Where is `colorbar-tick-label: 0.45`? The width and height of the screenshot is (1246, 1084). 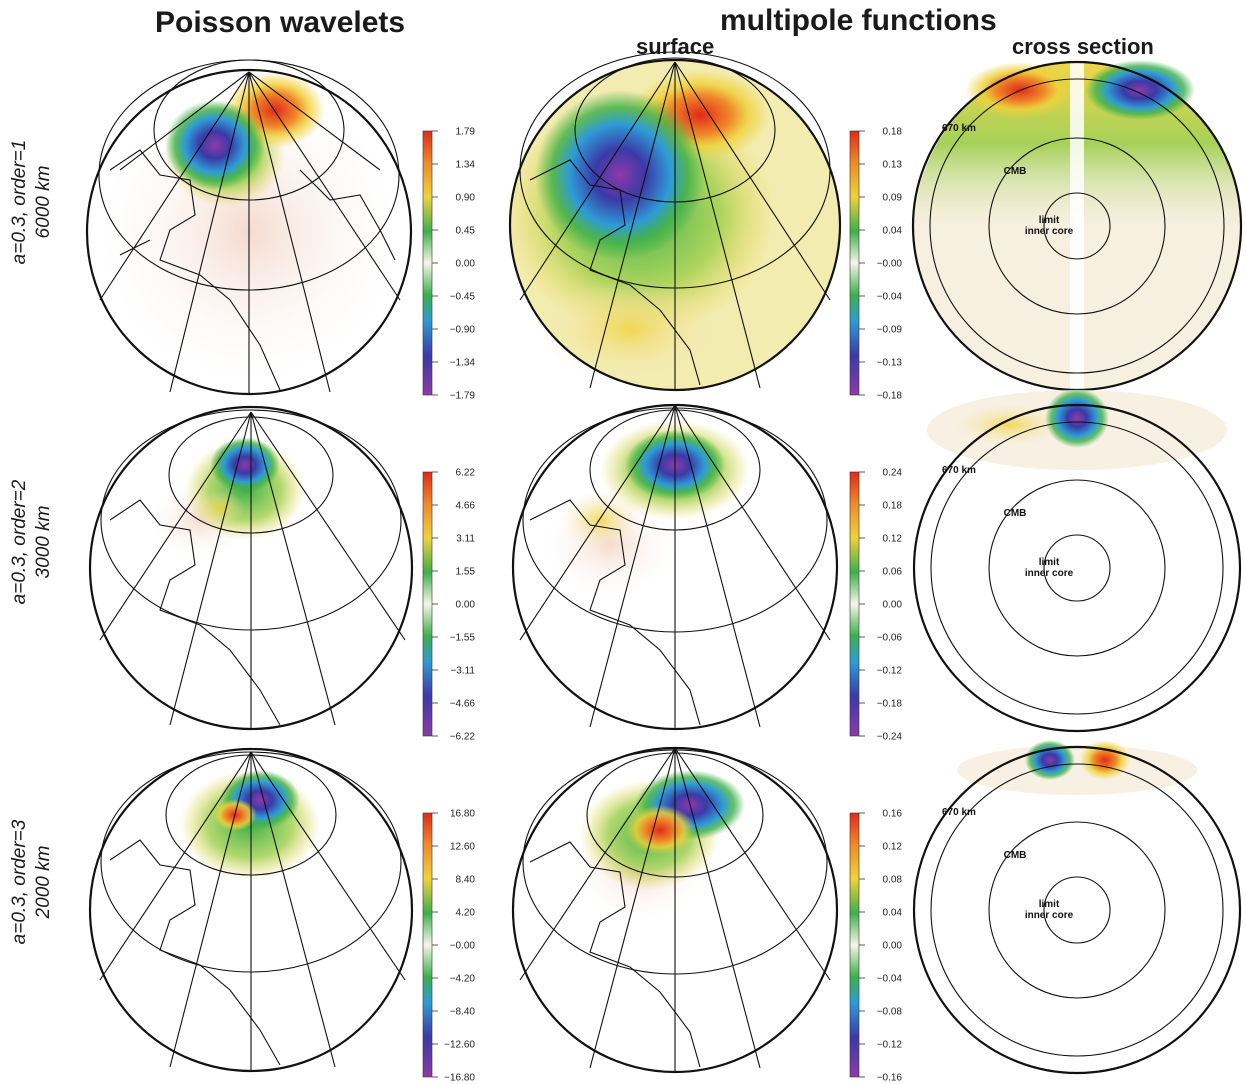 colorbar-tick-label: 0.45 is located at coordinates (466, 231).